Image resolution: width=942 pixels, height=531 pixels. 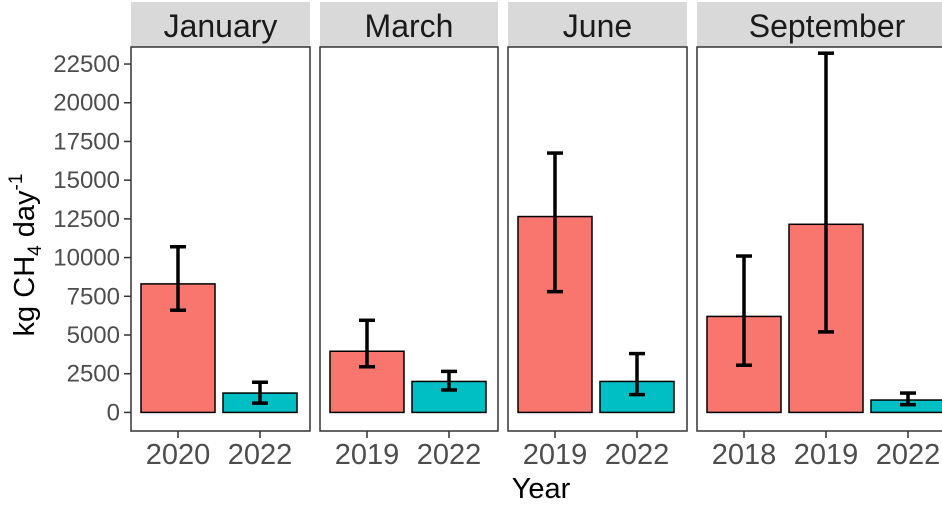 What do you see at coordinates (16, 182) in the screenshot?
I see `y-axis-title-superscript: -1` at bounding box center [16, 182].